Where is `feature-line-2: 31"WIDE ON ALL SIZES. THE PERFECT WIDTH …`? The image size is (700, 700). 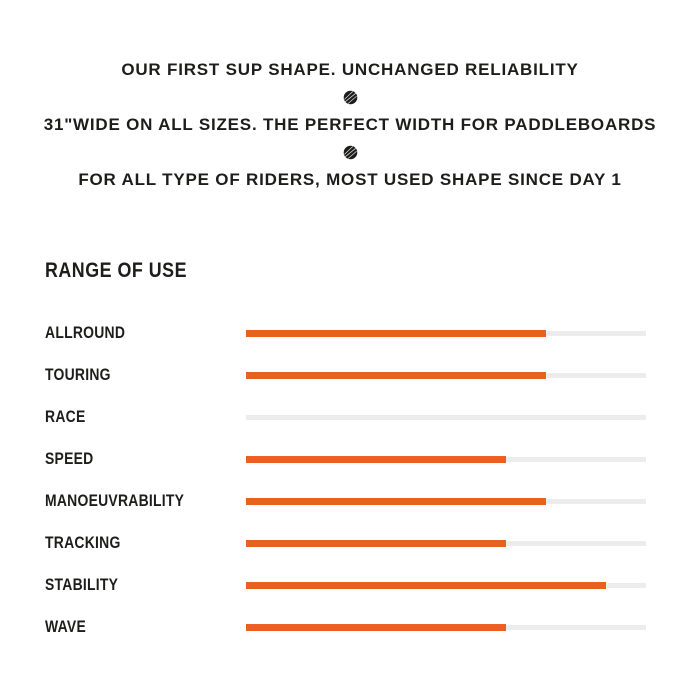
feature-line-2: 31"WIDE ON ALL SIZES. THE PERFECT WIDTH … is located at coordinates (350, 124).